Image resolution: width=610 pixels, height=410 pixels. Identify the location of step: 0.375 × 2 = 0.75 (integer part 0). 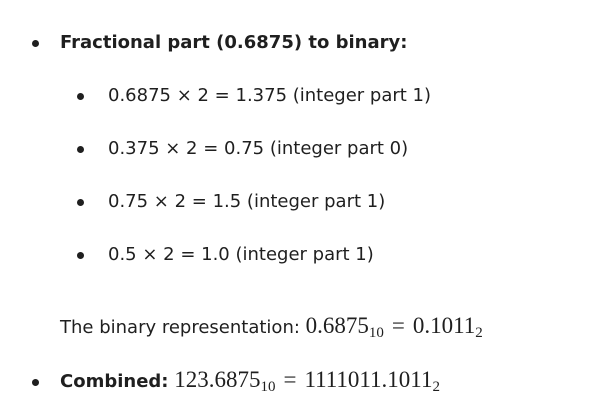
(258, 148).